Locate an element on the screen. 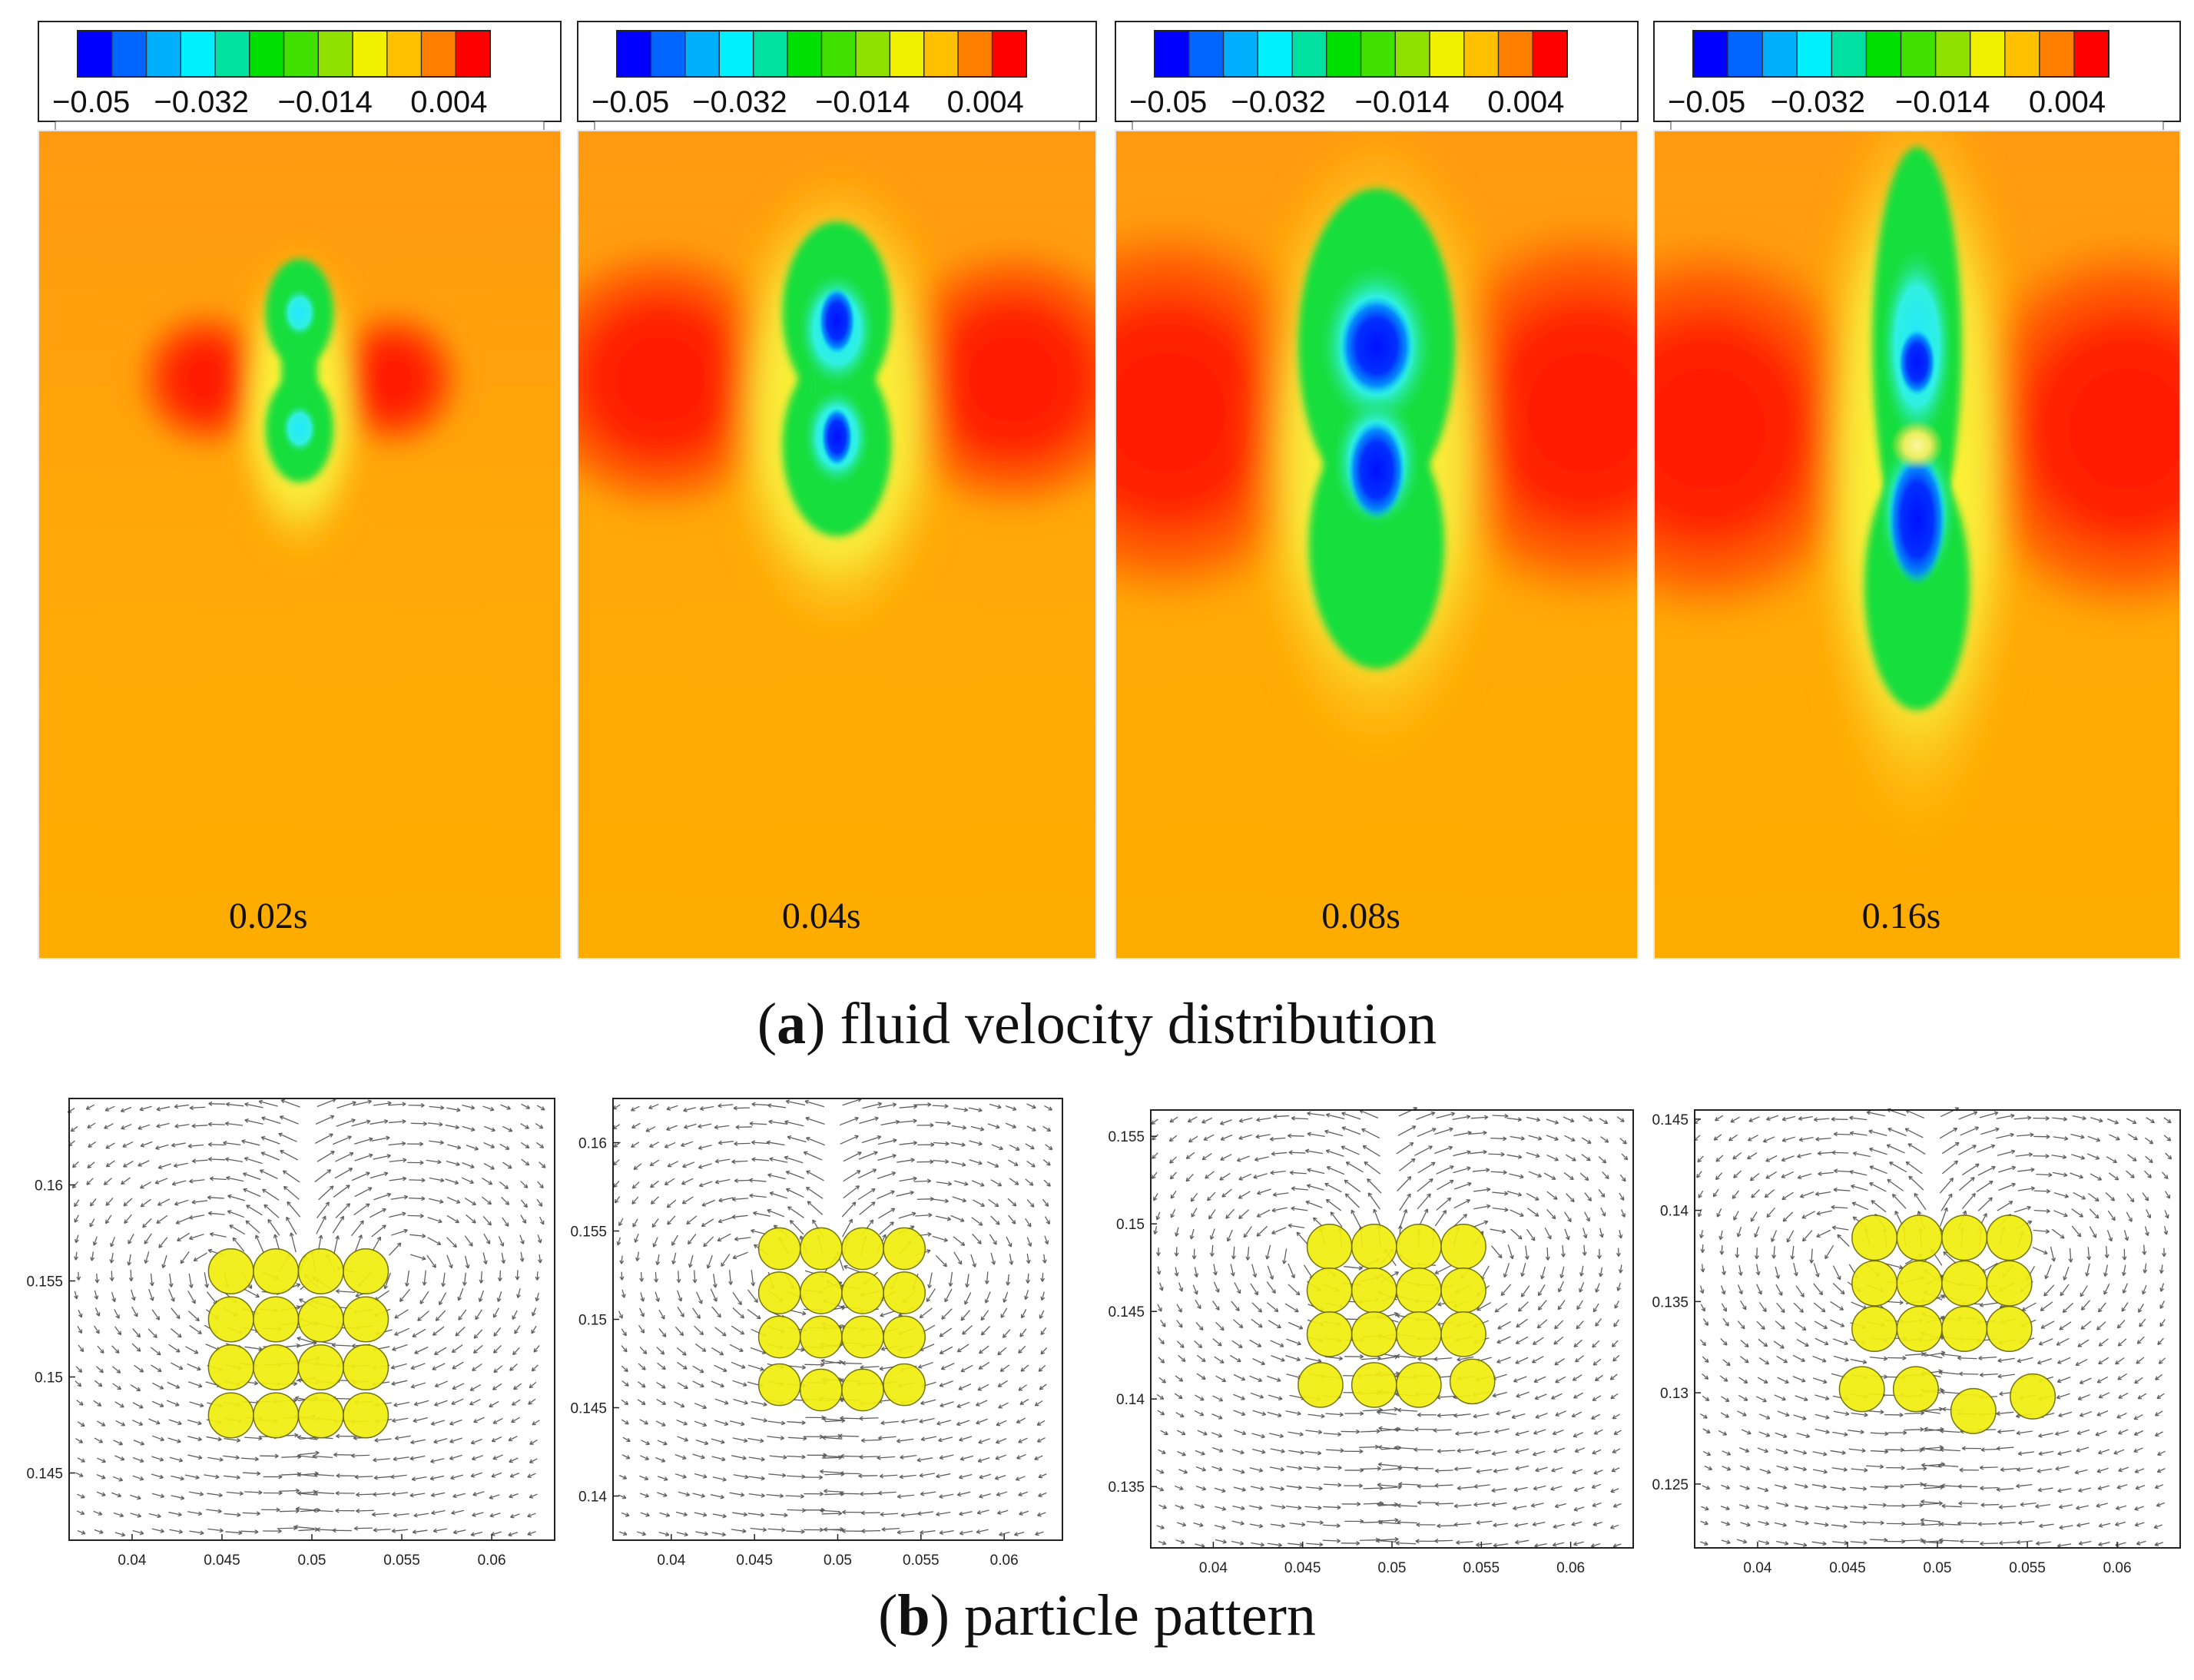 The height and width of the screenshot is (1680, 2194). y-tick-label: 0.16 is located at coordinates (49, 1186).